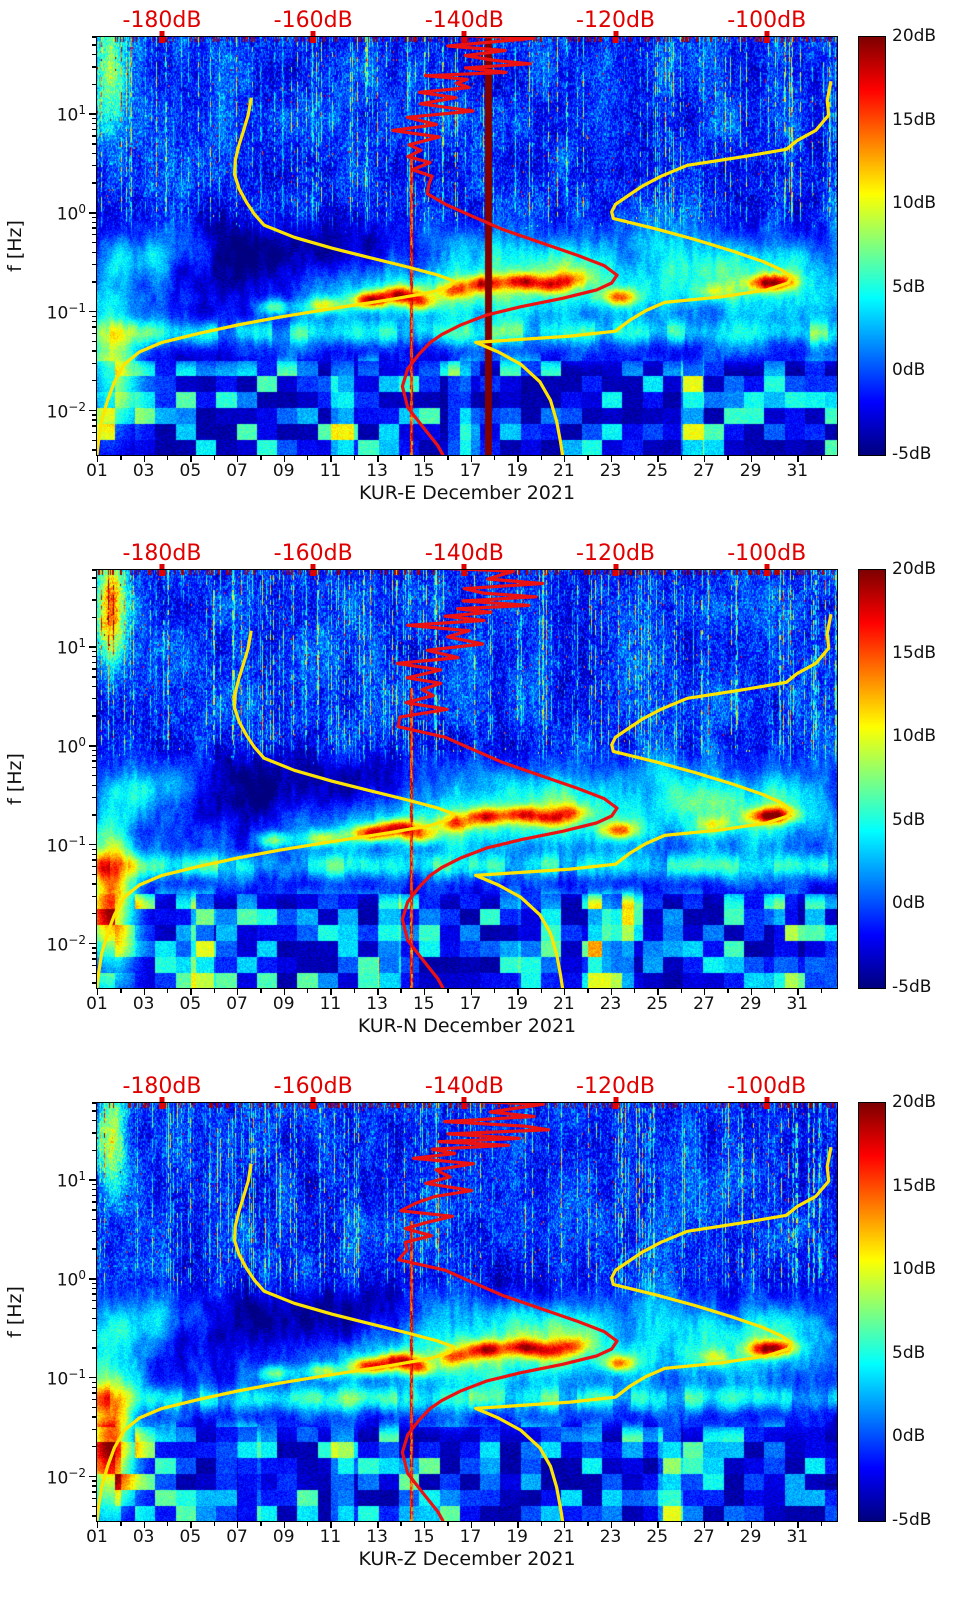 This screenshot has height=1599, width=962. Describe the element at coordinates (330, 471) in the screenshot. I see `x-tick-label: 11` at that location.